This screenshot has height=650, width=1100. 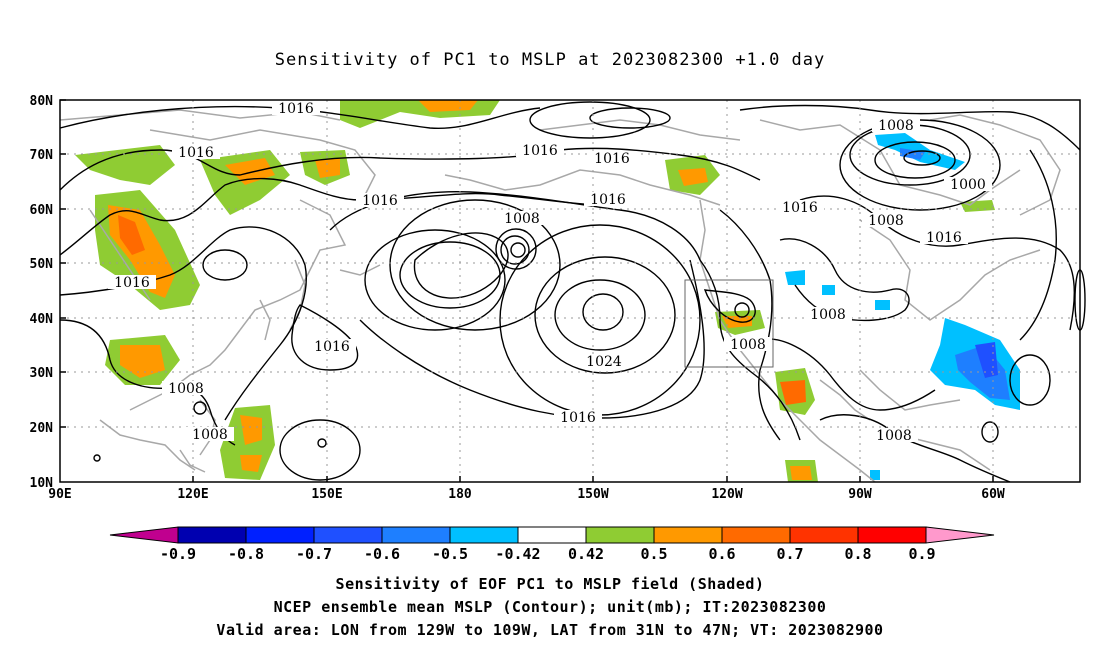 What do you see at coordinates (326, 494) in the screenshot?
I see `lon-label-150e: 150E` at bounding box center [326, 494].